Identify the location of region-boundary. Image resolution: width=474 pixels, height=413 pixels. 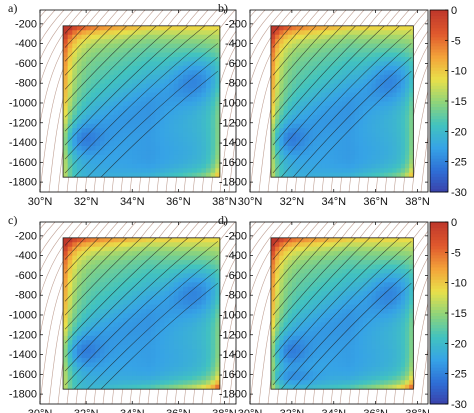
(141, 313).